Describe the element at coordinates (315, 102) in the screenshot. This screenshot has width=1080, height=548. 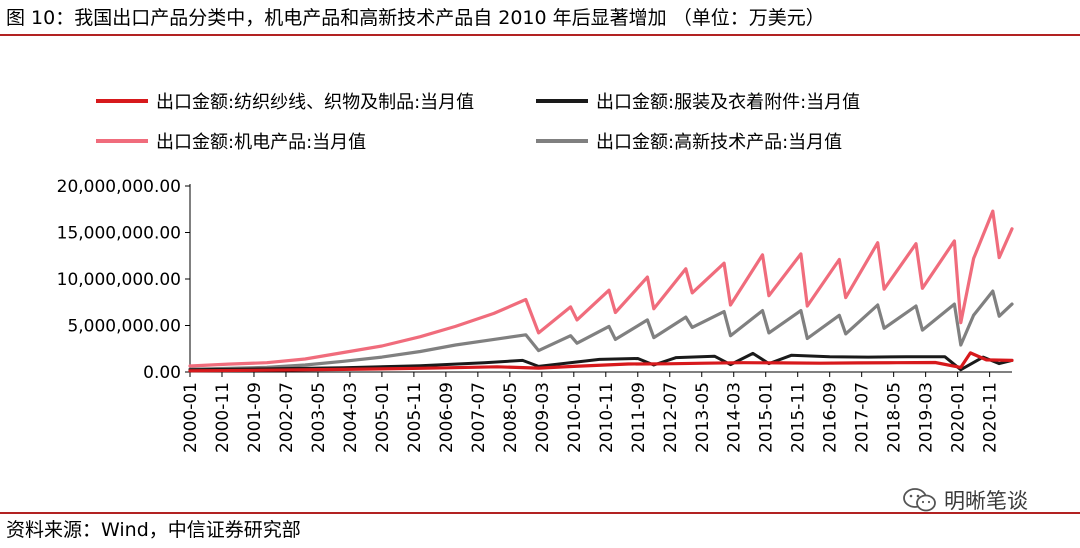
I see `legend-label-textiles: 出口金额:纺织纱线、织物及制品:当月值` at that location.